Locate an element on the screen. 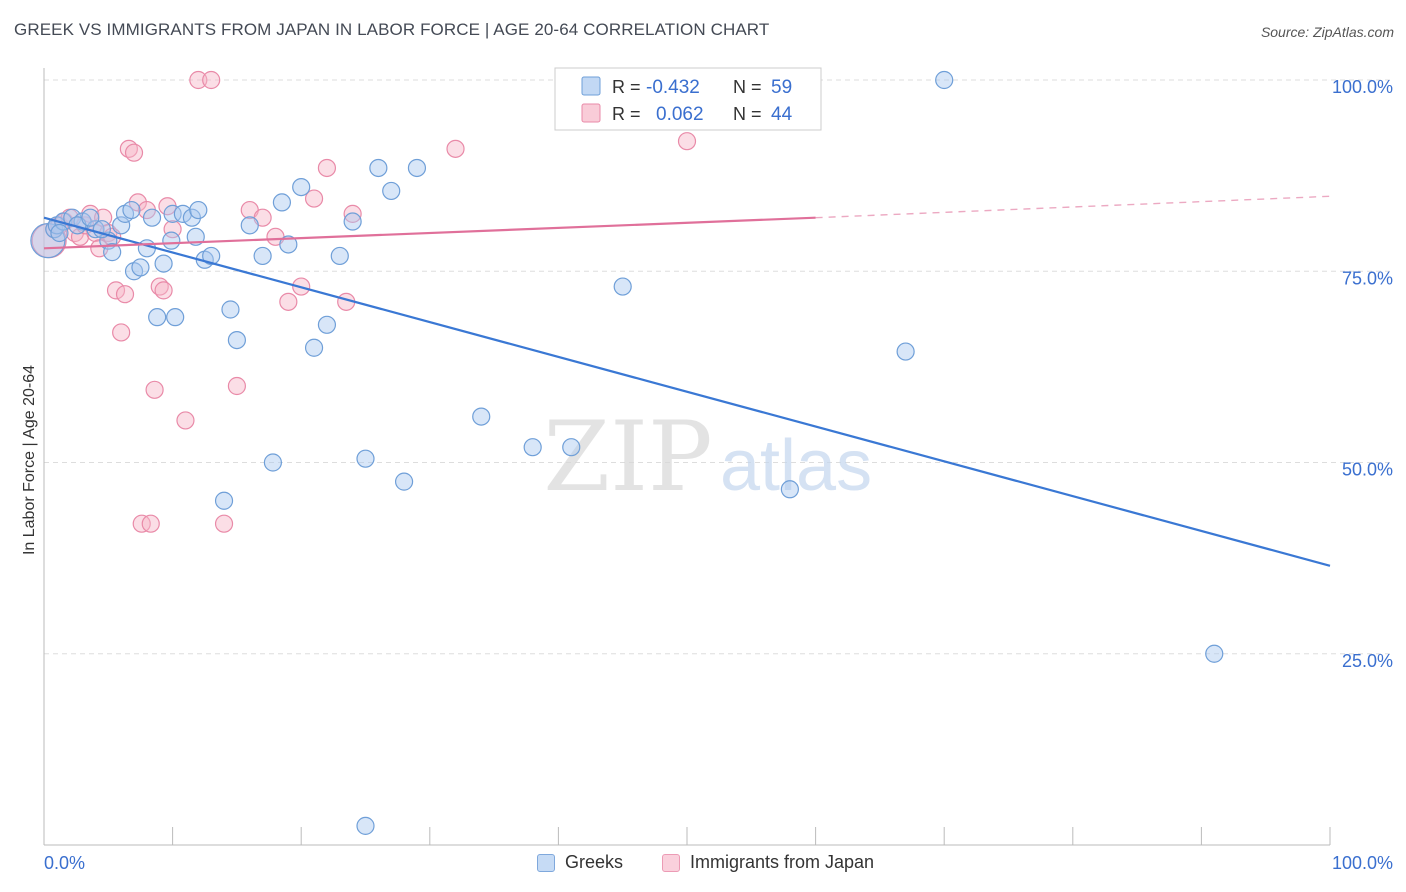  chart-source: Source: ZipAtlas.com is located at coordinates (1327, 32).